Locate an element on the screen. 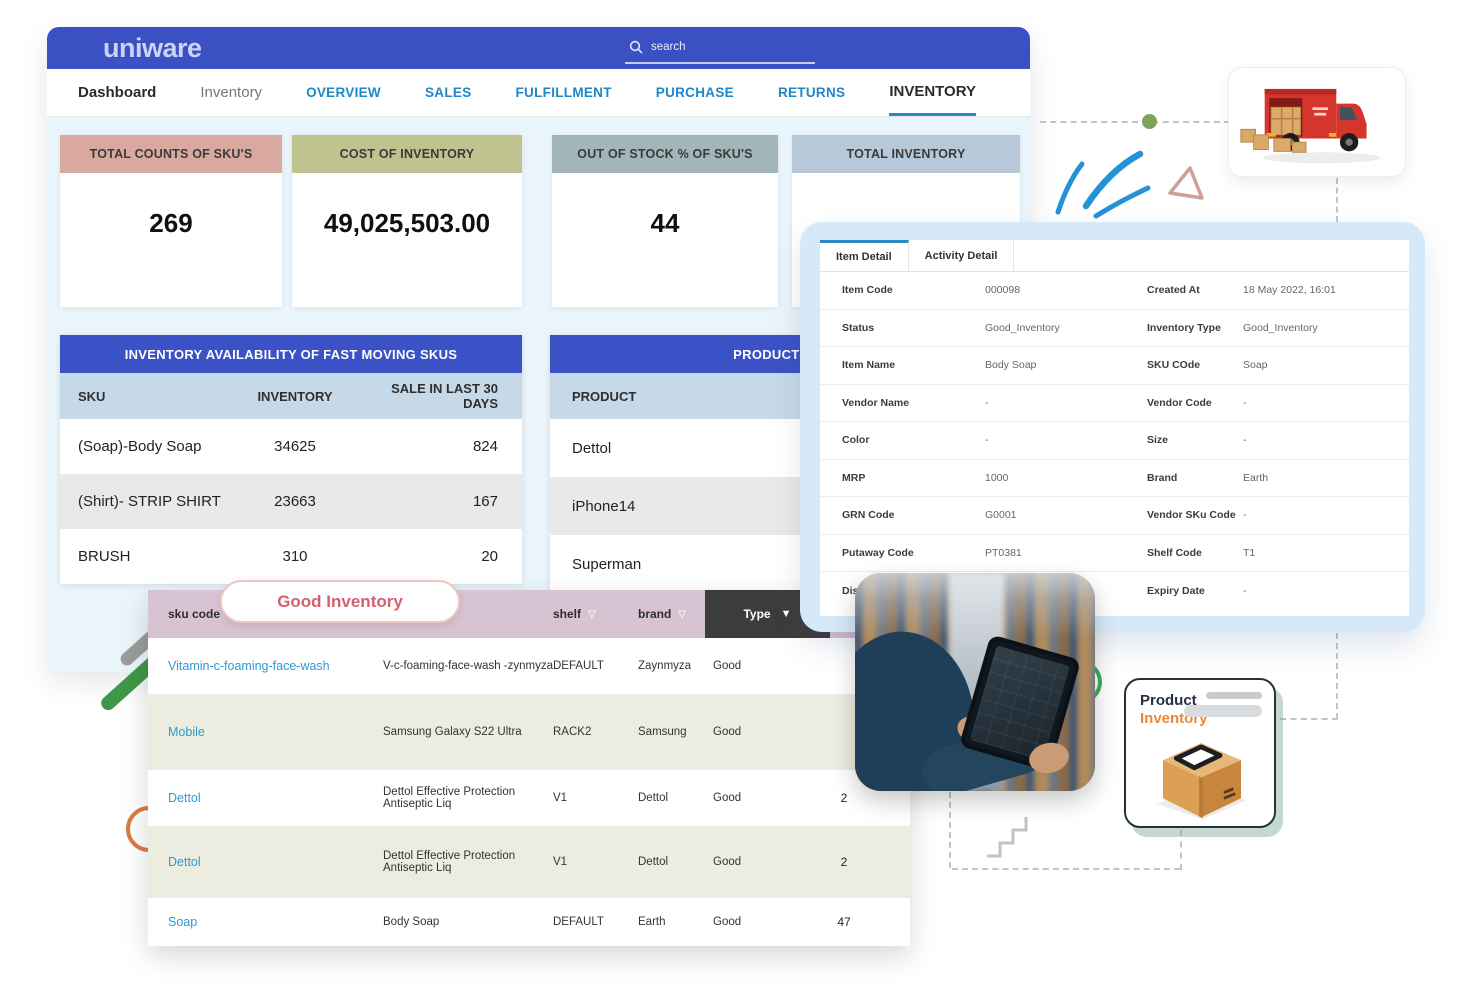 The width and height of the screenshot is (1480, 987). nav-item-fulfillment: FULFILLMENT is located at coordinates (563, 92).